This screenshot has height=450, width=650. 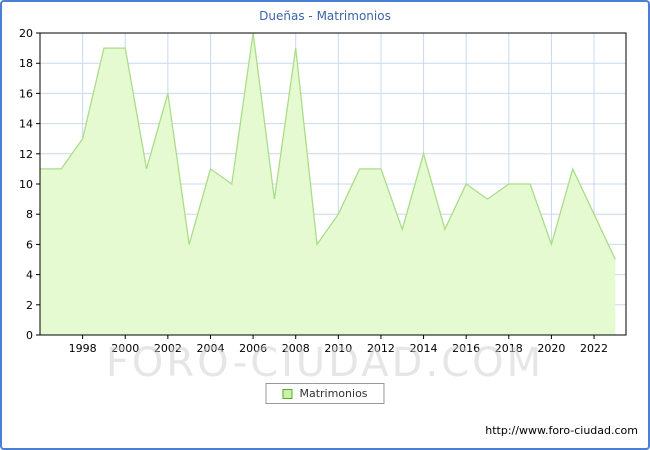 I want to click on svg-text: 8, so click(x=29, y=214).